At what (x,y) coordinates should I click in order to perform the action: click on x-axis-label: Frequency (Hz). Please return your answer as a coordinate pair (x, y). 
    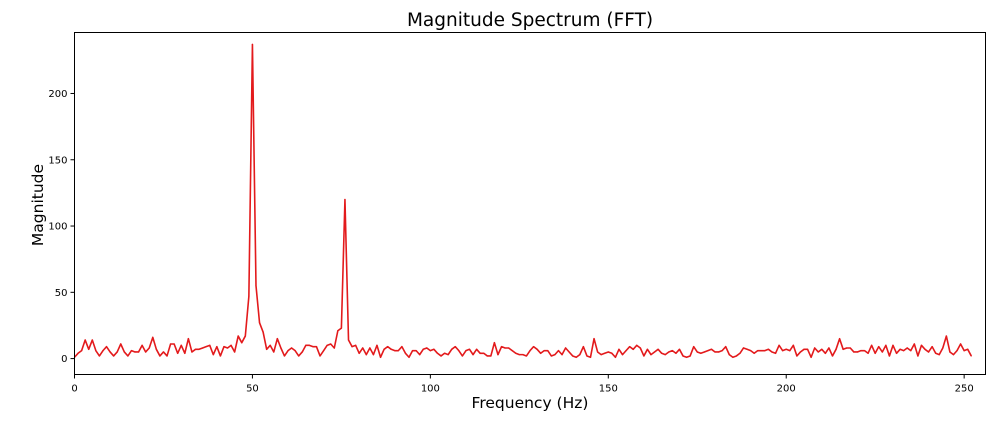
    Looking at the image, I should click on (530, 403).